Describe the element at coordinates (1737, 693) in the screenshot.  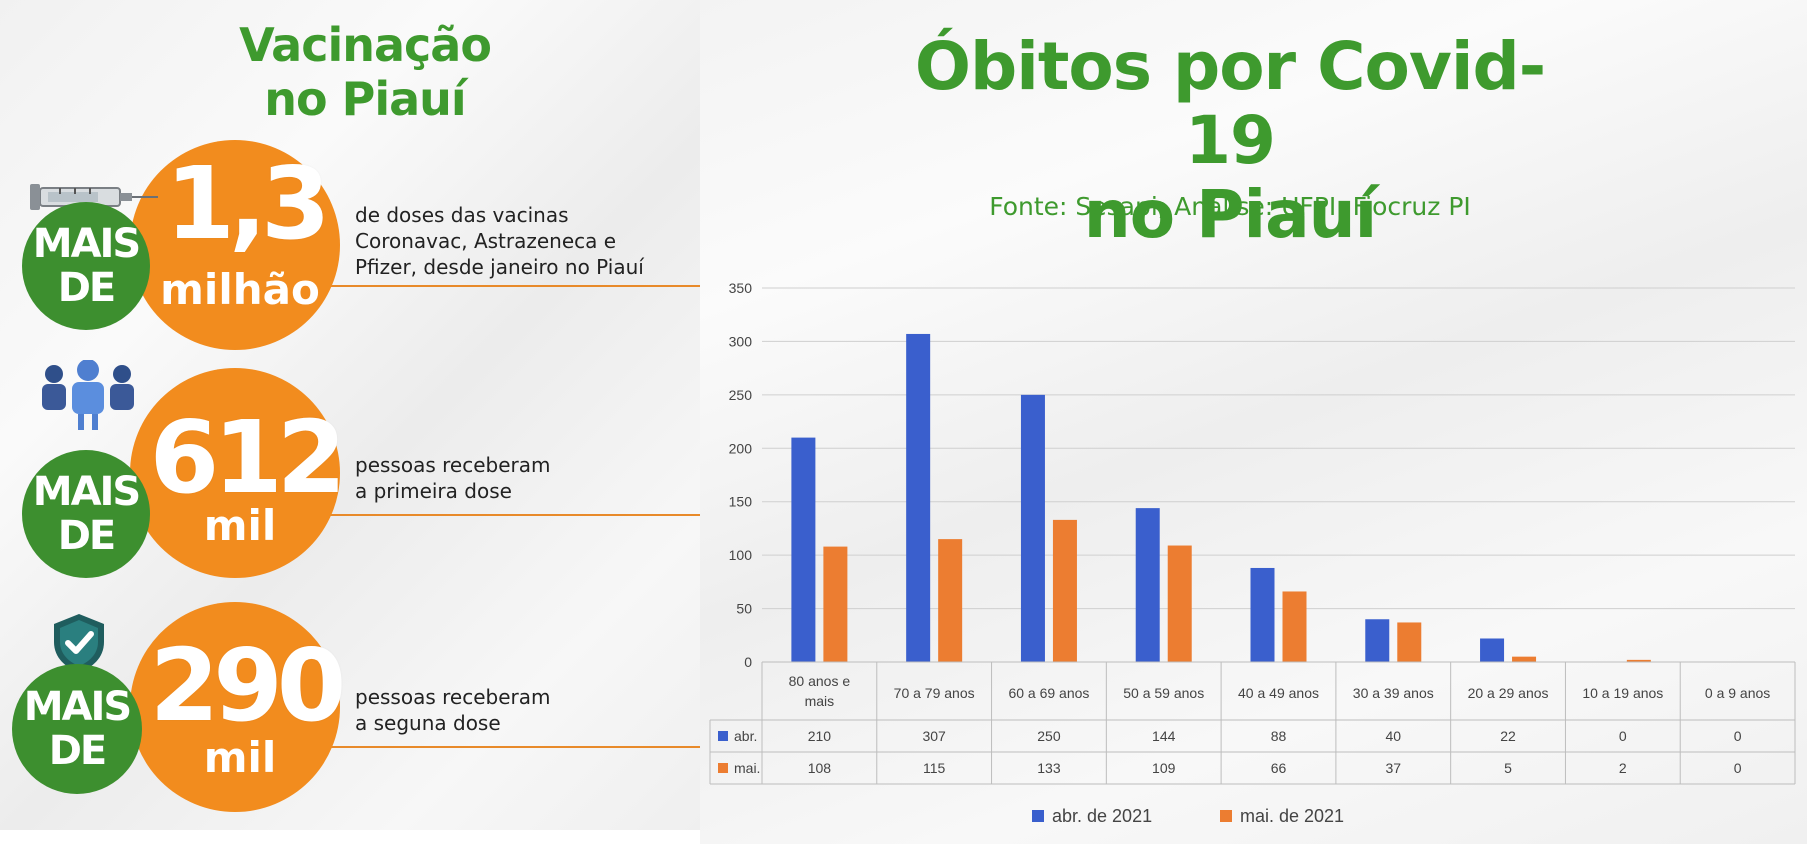
I see `x-category-label: 0 a 9 anos` at that location.